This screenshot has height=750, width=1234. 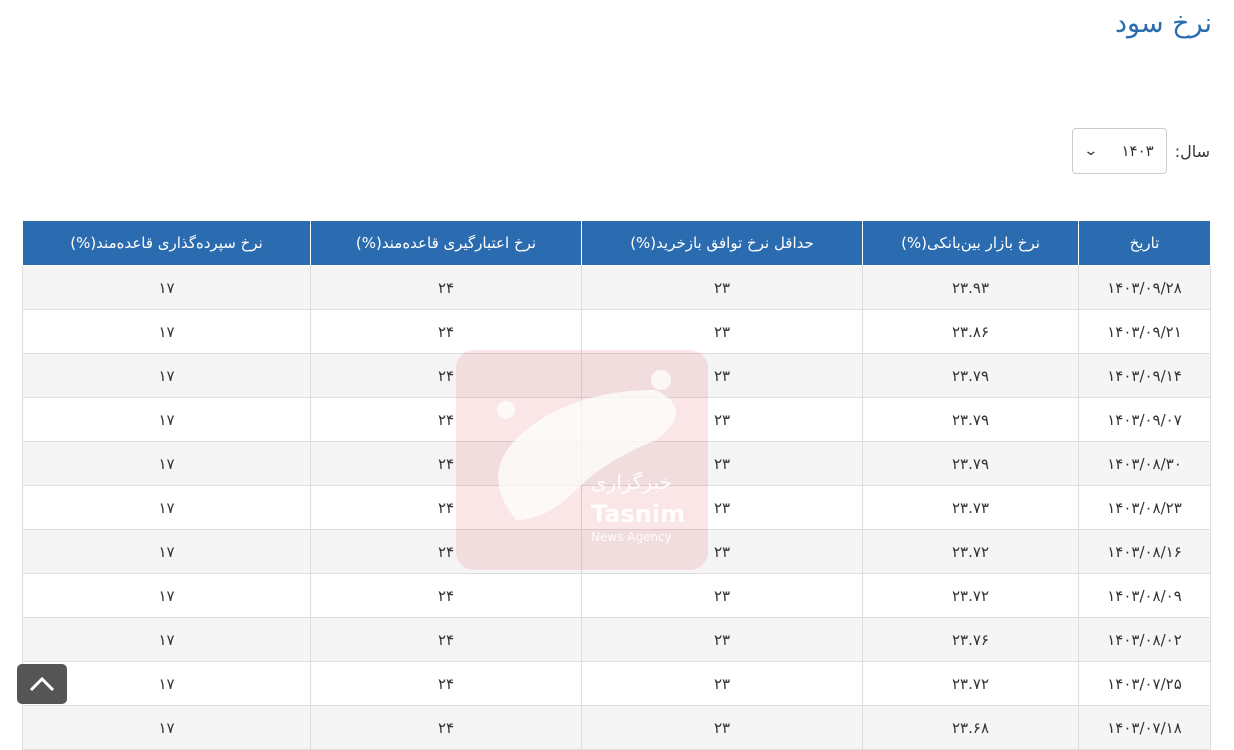 I want to click on year-select: ۱۴۰۳ ⌄, so click(x=1119, y=151).